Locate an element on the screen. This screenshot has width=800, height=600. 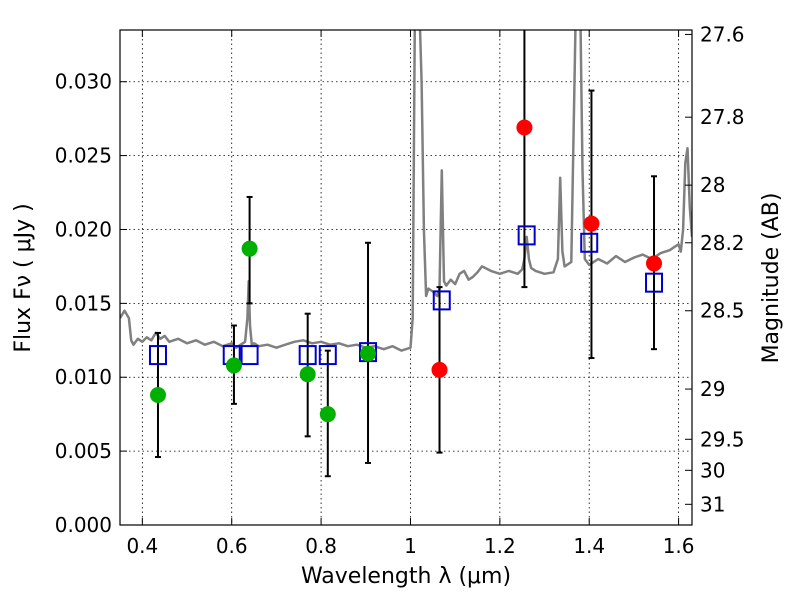
mag-tick-label: 27.8 is located at coordinates (722, 117).